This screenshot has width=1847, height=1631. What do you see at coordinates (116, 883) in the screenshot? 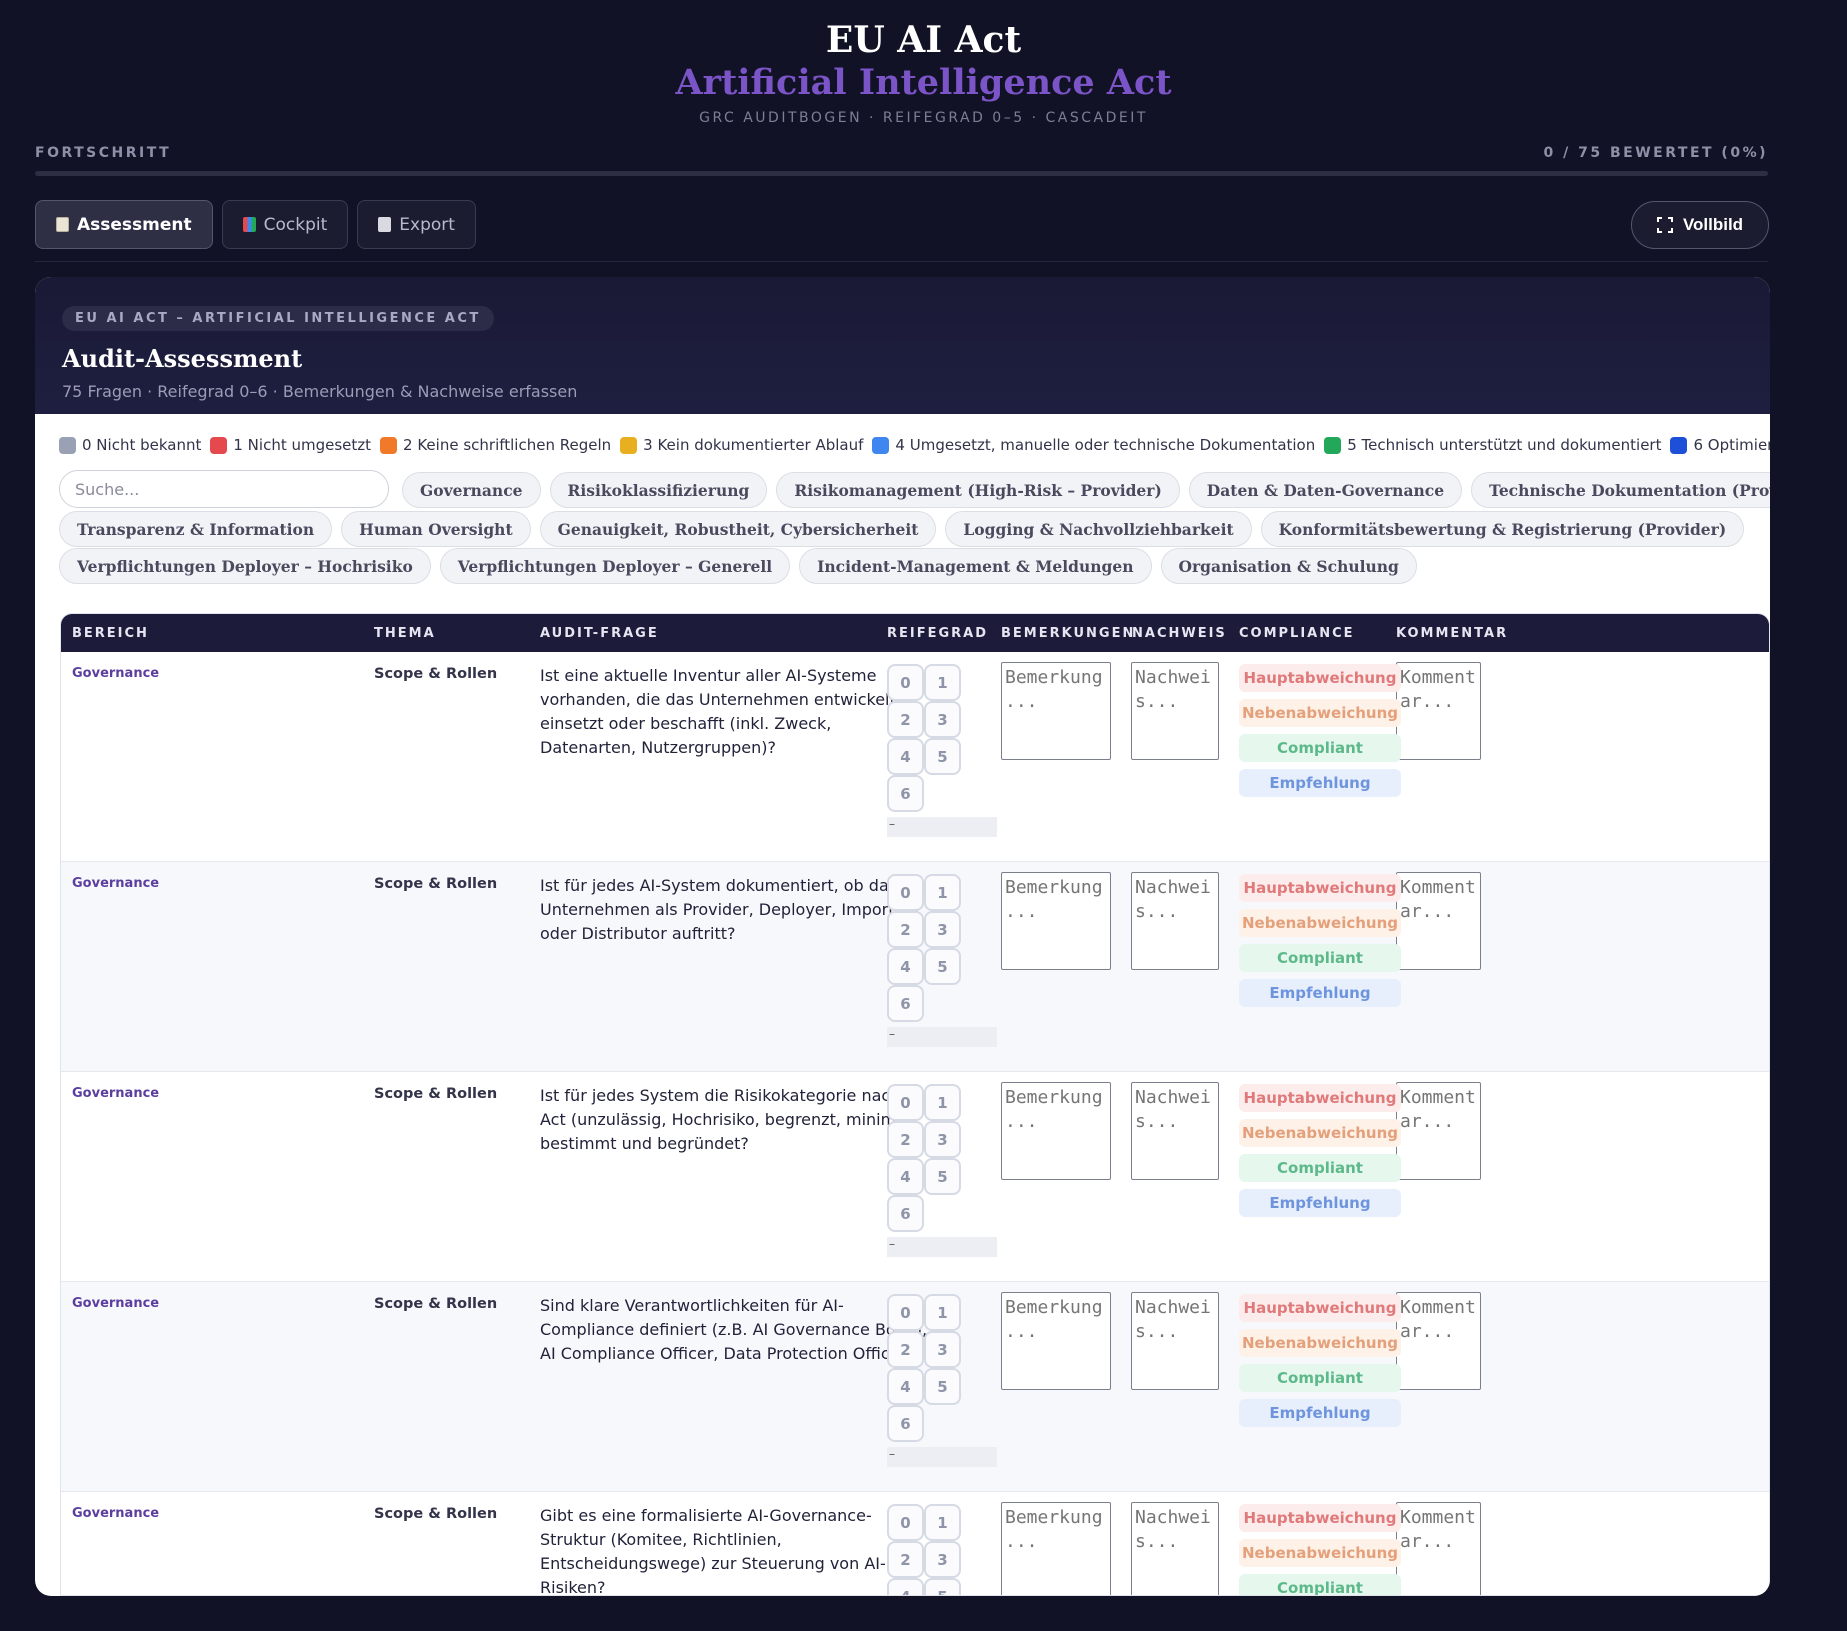
I see `cell-bereich: Governance` at bounding box center [116, 883].